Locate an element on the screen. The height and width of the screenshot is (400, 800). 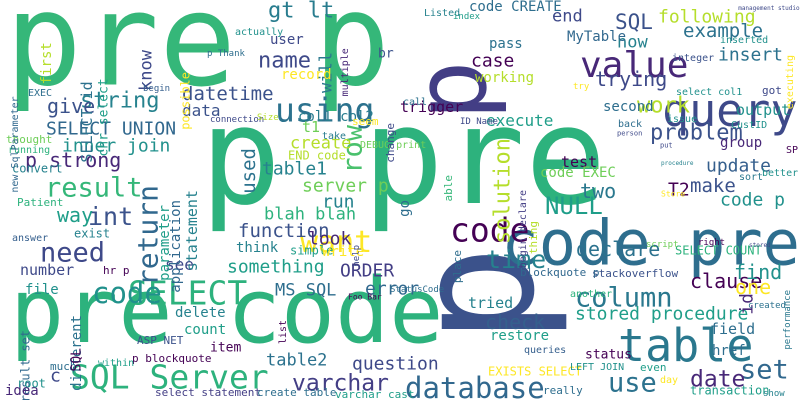
word-give: give is located at coordinates (71, 106).